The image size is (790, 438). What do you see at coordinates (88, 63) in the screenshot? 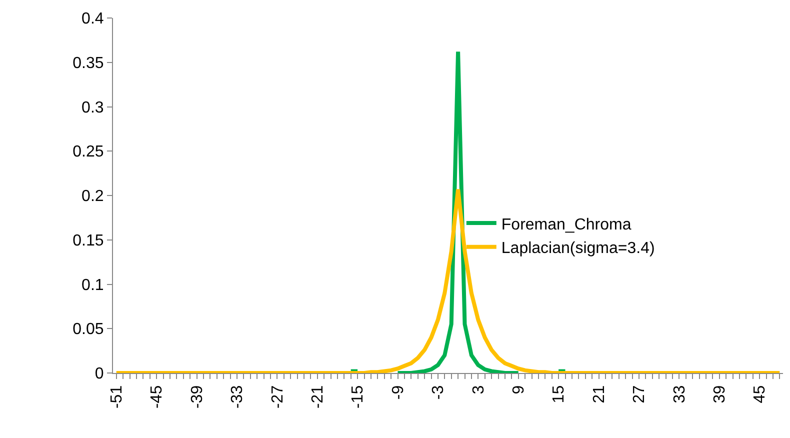
I see `y-tick-label: 0.35` at bounding box center [88, 63].